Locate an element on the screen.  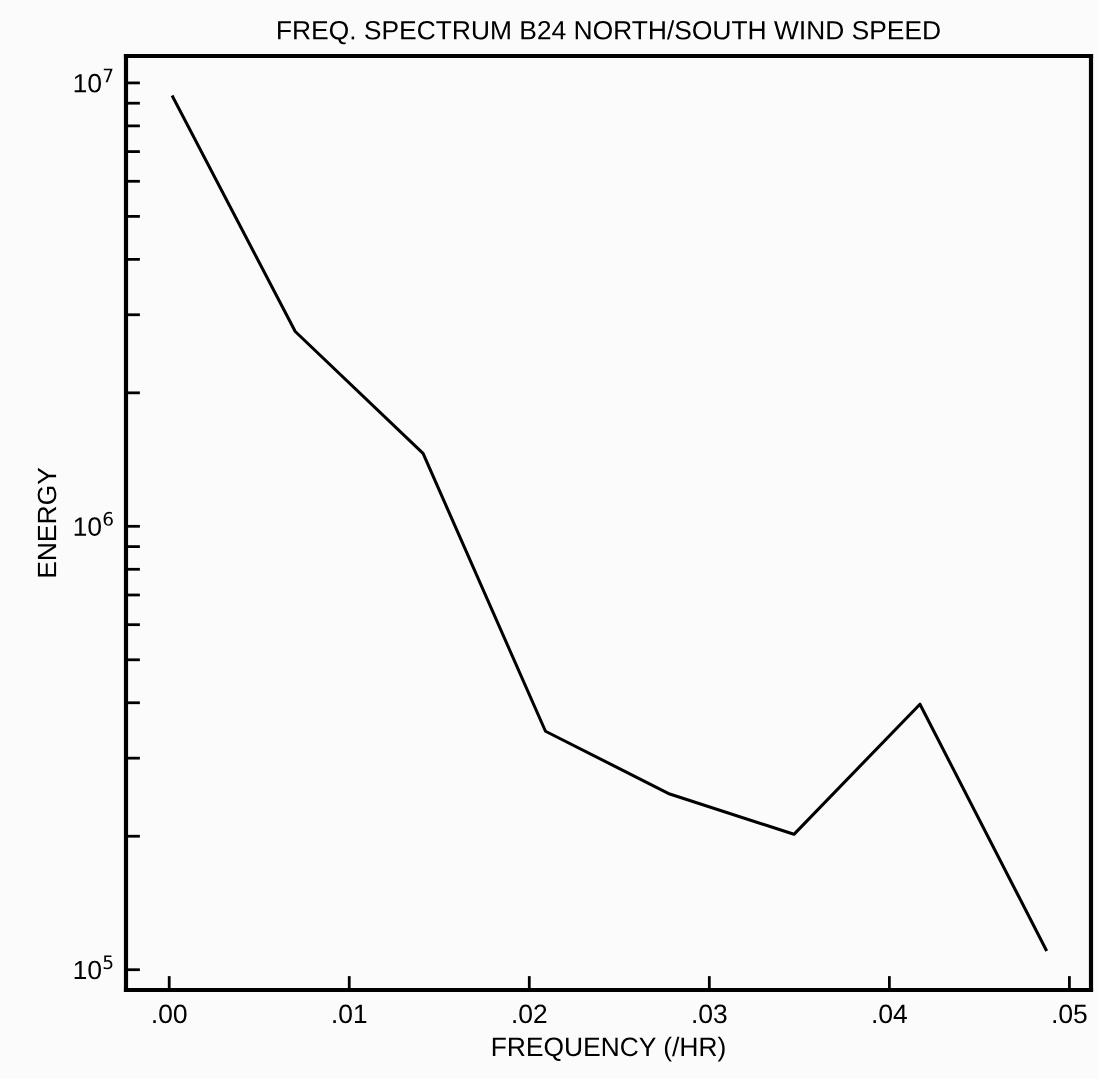
y-tick-label: 10$^{7}$ is located at coordinates (93, 80).